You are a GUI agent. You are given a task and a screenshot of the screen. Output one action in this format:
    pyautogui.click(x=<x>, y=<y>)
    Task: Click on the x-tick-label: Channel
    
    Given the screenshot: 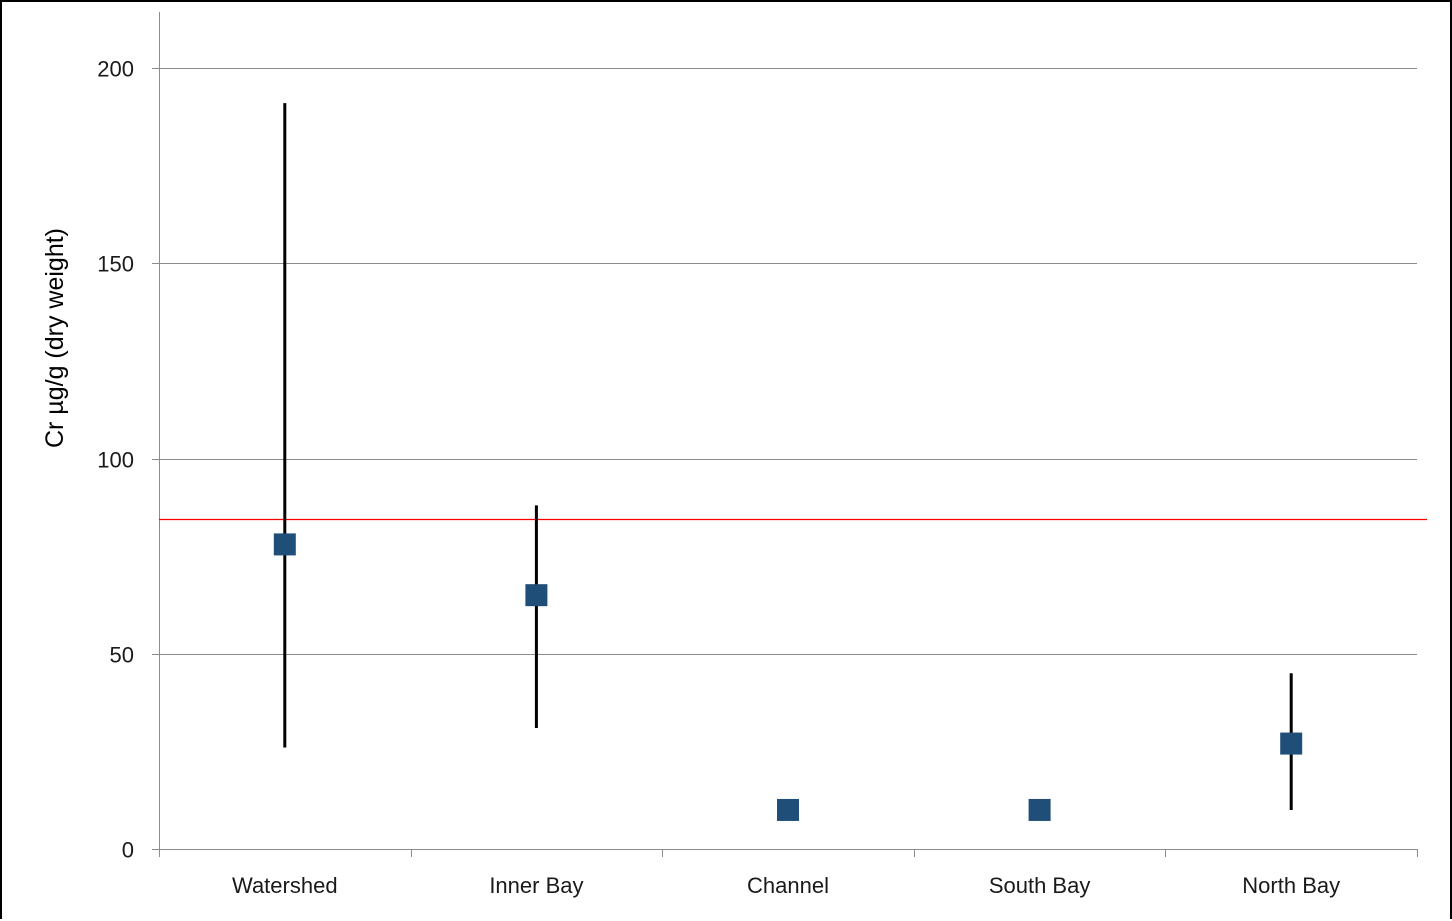 What is the action you would take?
    pyautogui.click(x=788, y=885)
    